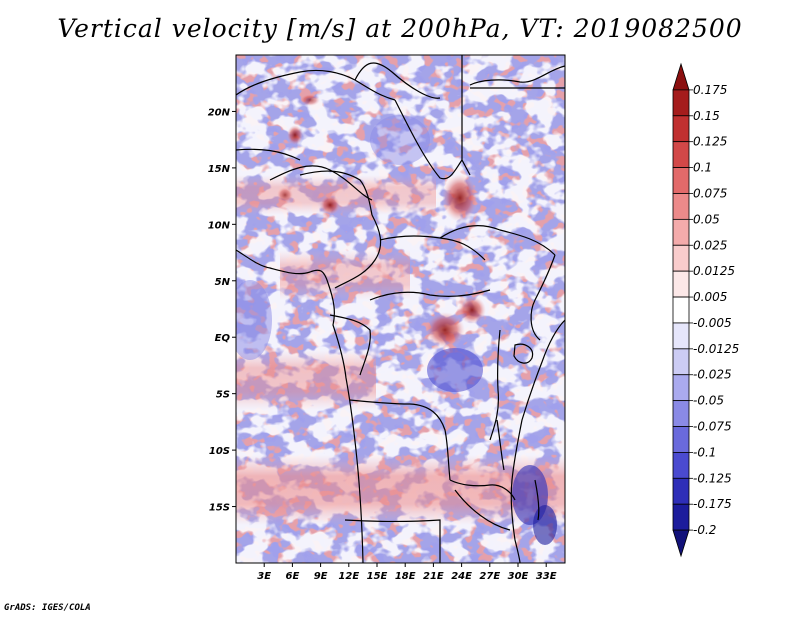  I want to click on lon-tick-label: 3E, so click(264, 576).